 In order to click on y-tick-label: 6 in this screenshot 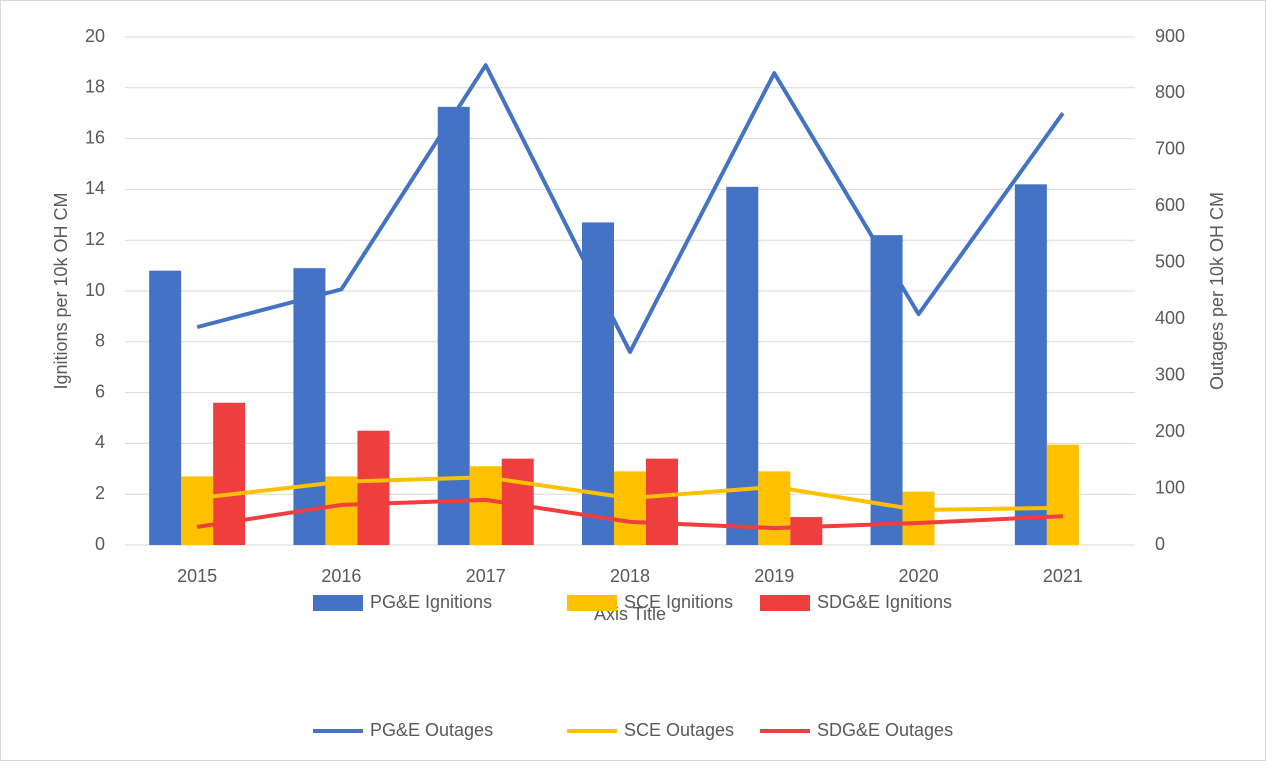, I will do `click(100, 391)`.